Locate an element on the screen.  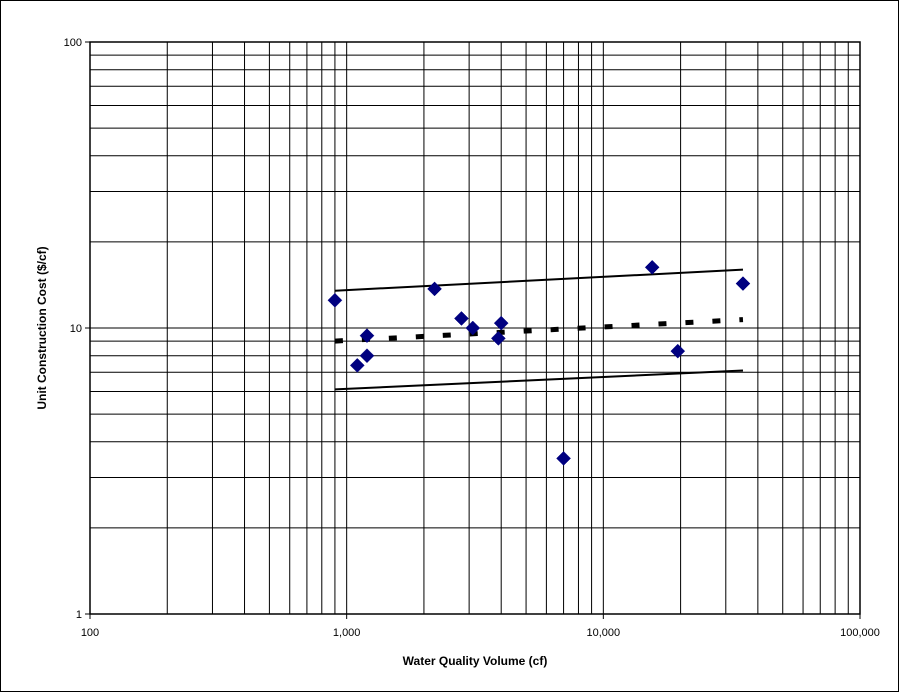
x-tick-label: 10,000 is located at coordinates (604, 633).